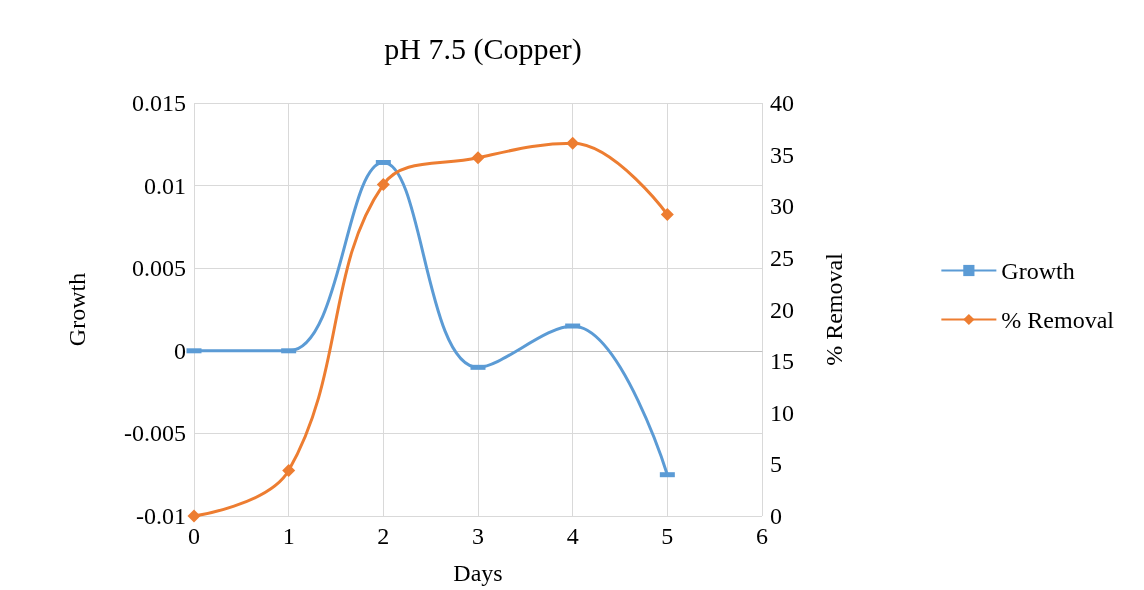  Describe the element at coordinates (782, 154) in the screenshot. I see `y2-tick-label: 35` at that location.